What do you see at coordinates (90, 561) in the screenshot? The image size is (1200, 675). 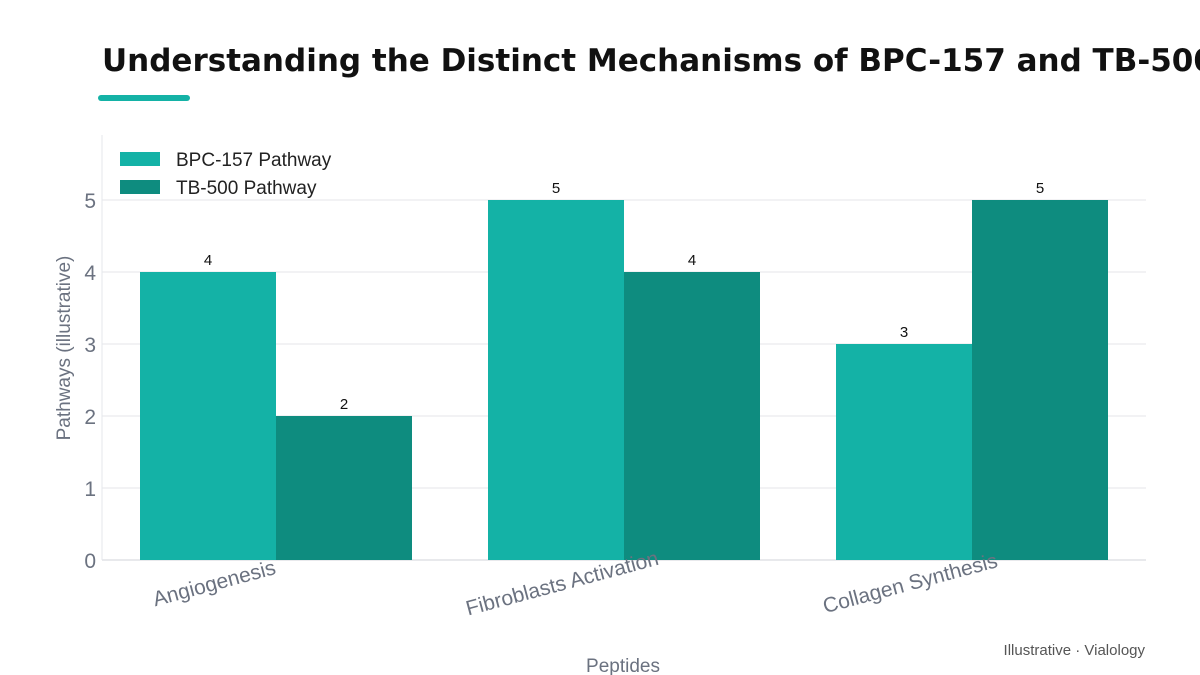 I see `y-tick-label: 0` at bounding box center [90, 561].